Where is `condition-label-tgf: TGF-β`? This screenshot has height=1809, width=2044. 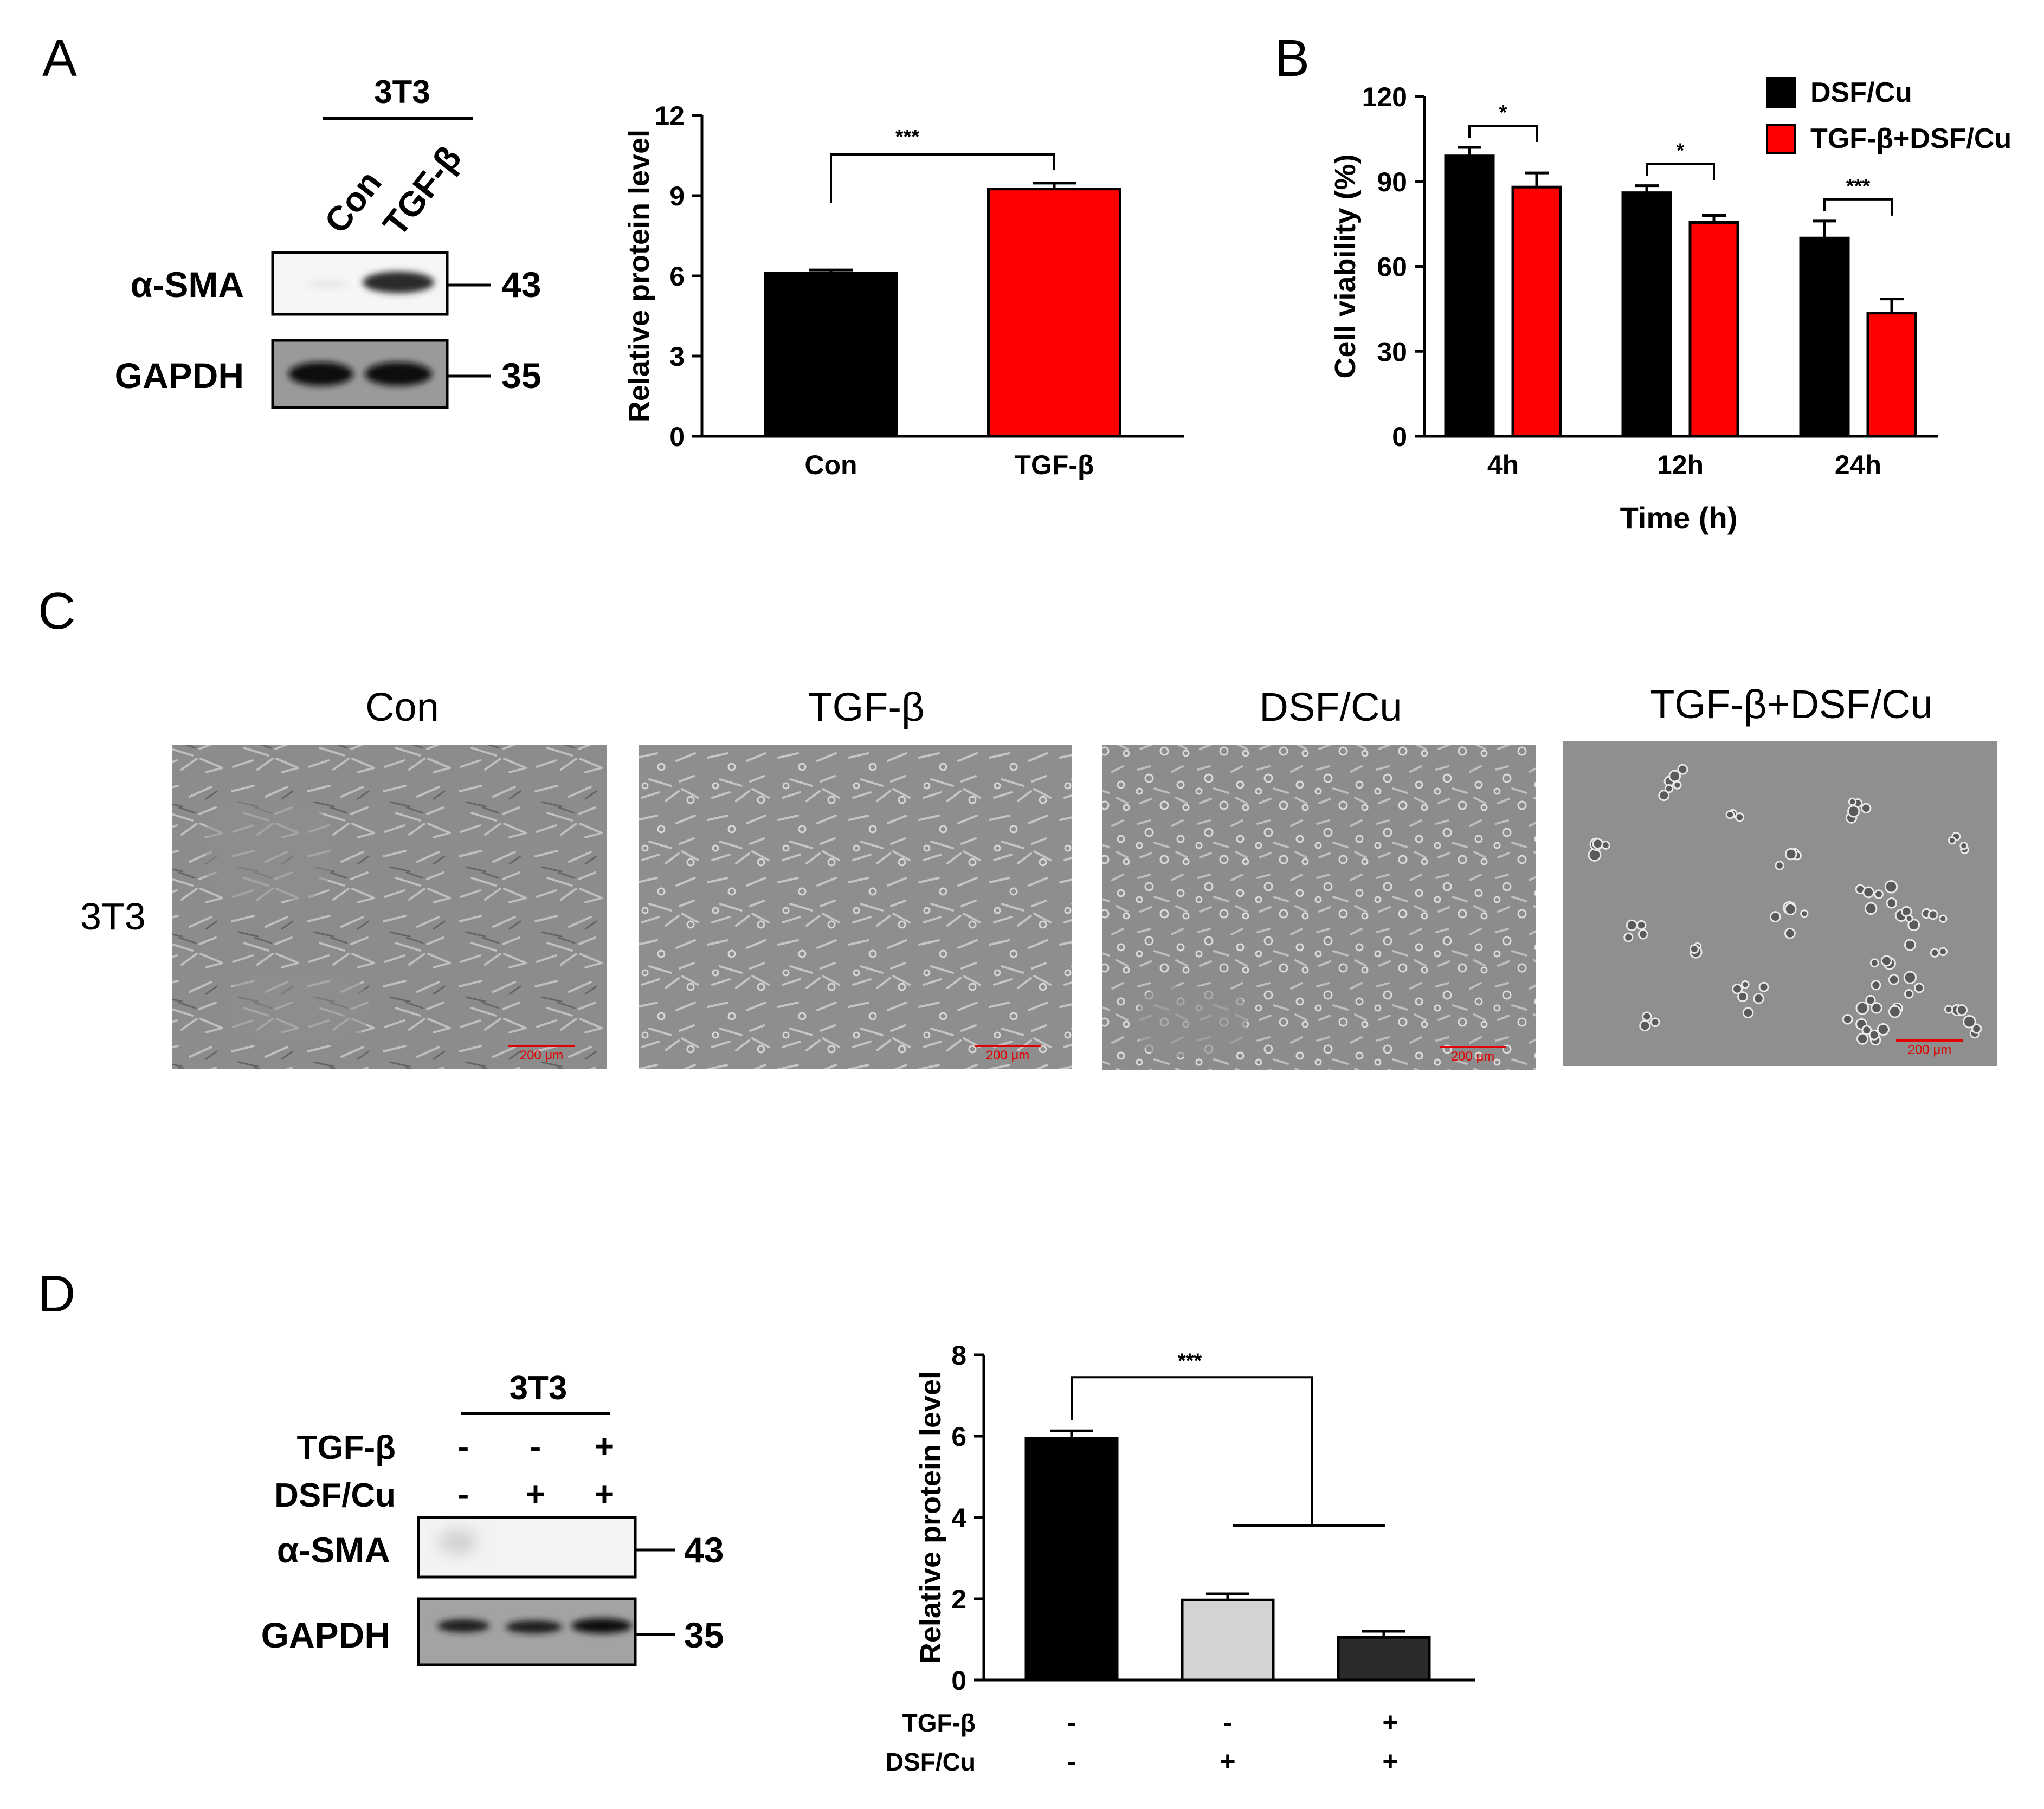
condition-label-tgf: TGF-β is located at coordinates (866, 706).